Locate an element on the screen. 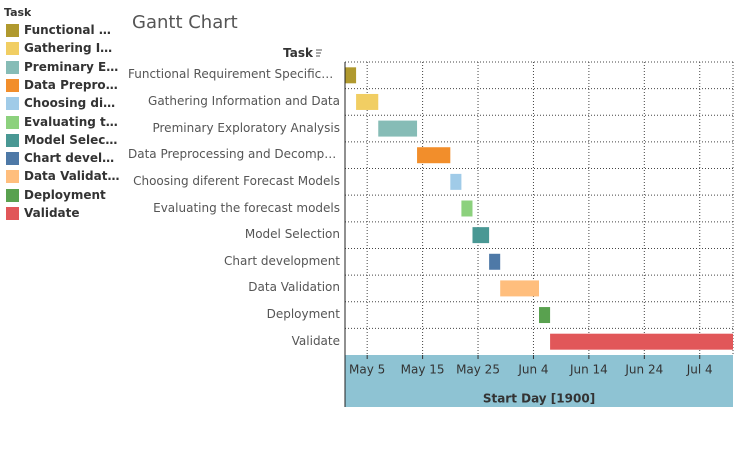 The height and width of the screenshot is (454, 736). legend-label: Chart development is located at coordinates (72, 158).